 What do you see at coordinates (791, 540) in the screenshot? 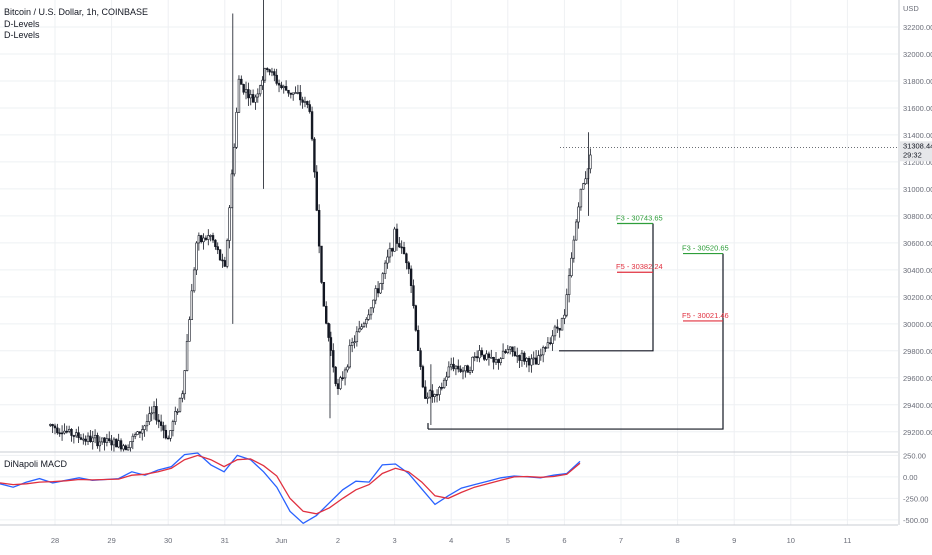
I see `time-tick-label: 10` at bounding box center [791, 540].